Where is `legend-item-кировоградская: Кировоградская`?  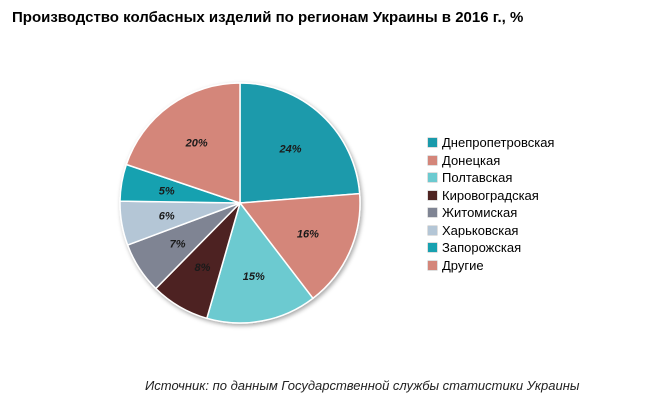
legend-item-кировоградская: Кировоградская is located at coordinates (491, 196).